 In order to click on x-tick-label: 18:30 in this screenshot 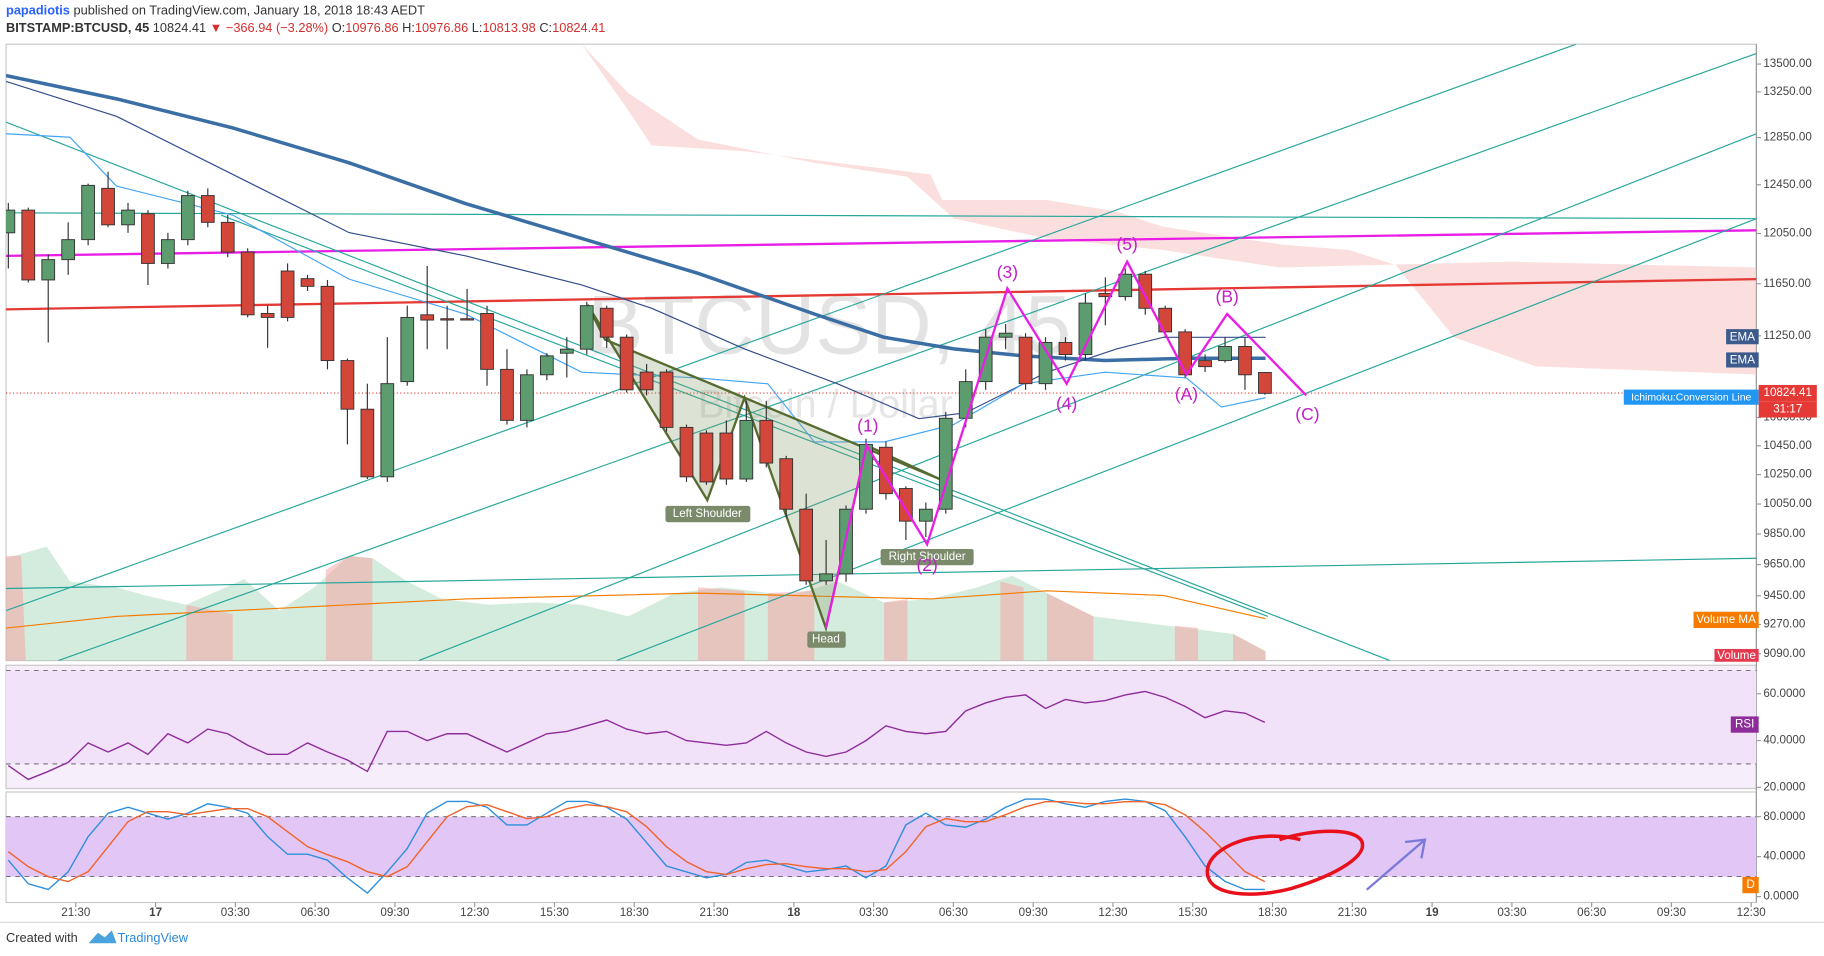, I will do `click(1273, 912)`.